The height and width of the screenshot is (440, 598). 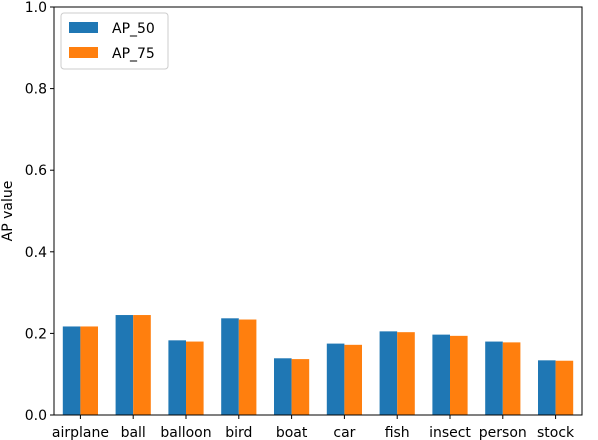 What do you see at coordinates (388, 373) in the screenshot?
I see `bar-ap-50-fish` at bounding box center [388, 373].